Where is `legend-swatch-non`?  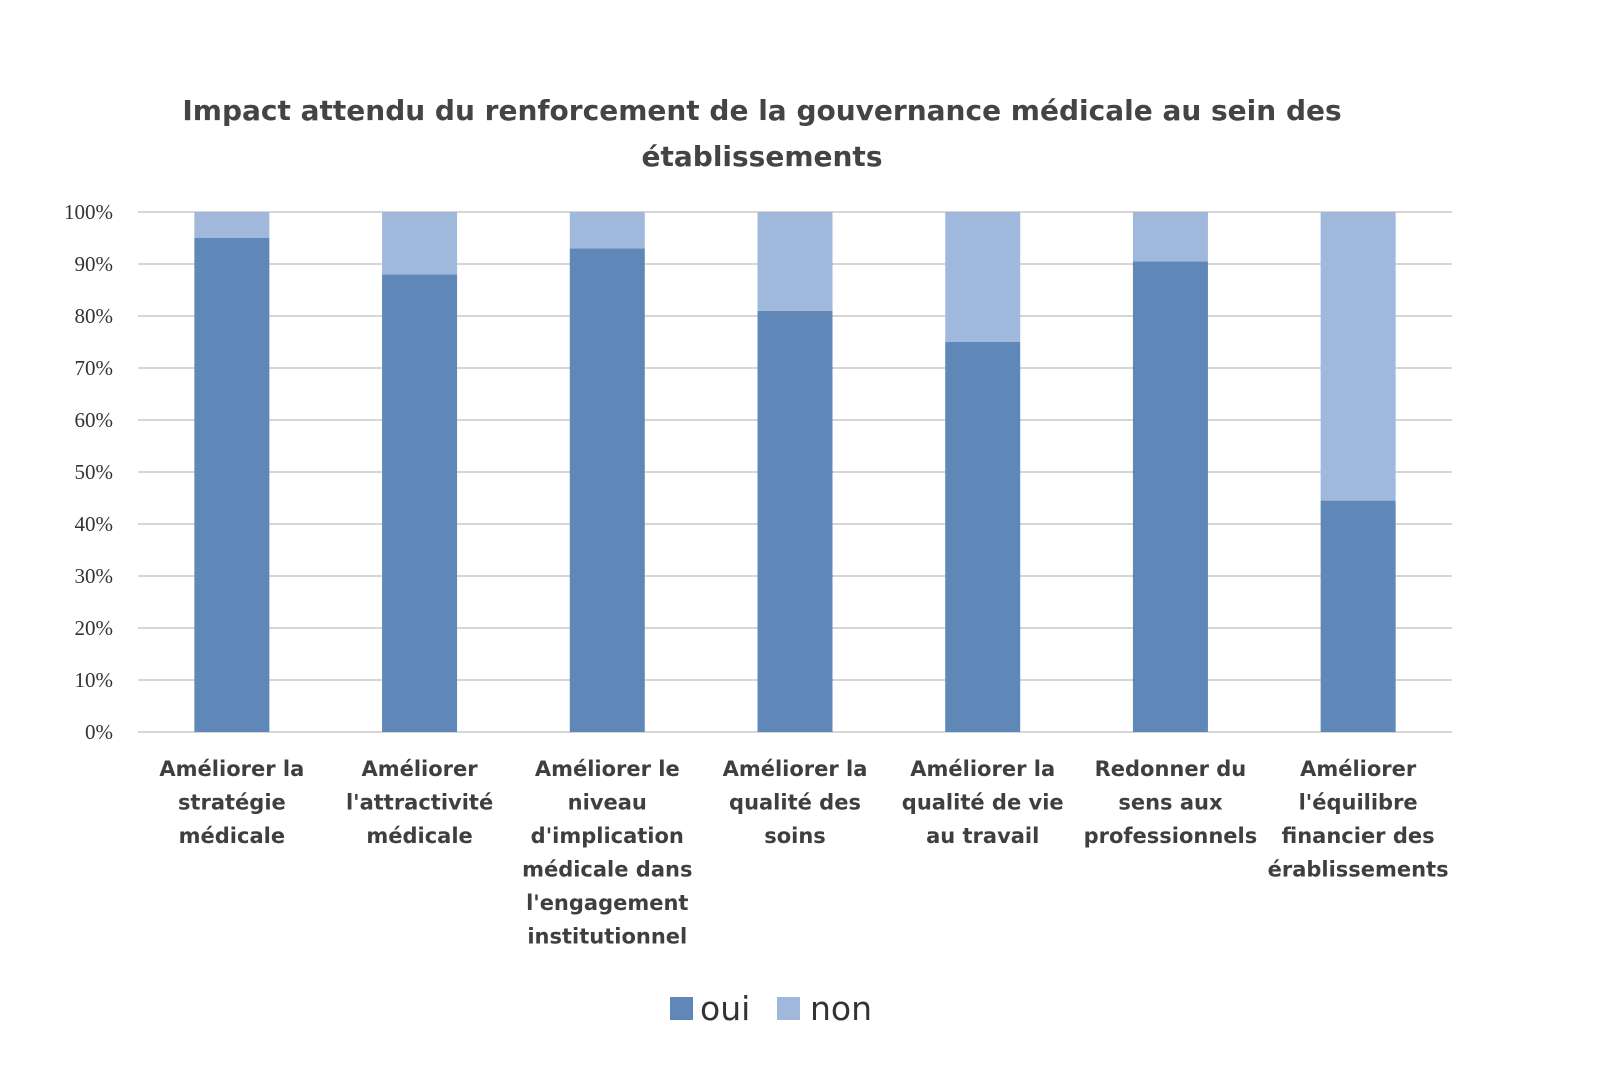
legend-swatch-non is located at coordinates (788, 1008).